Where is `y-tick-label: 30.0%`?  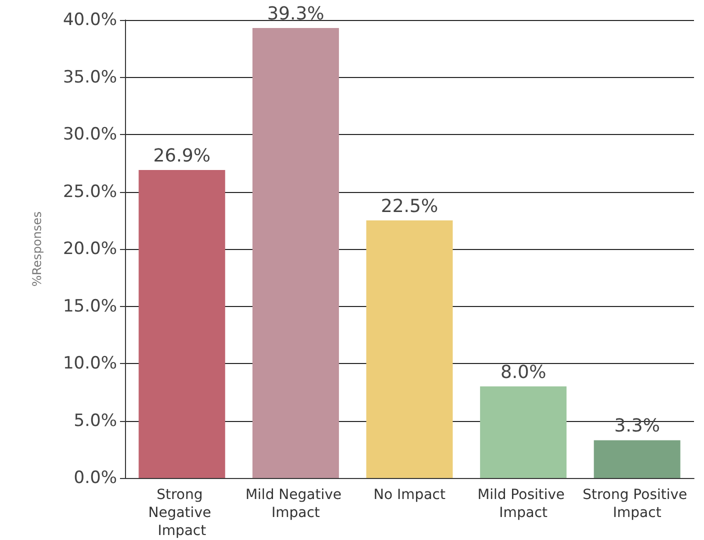 y-tick-label: 30.0% is located at coordinates (89, 134).